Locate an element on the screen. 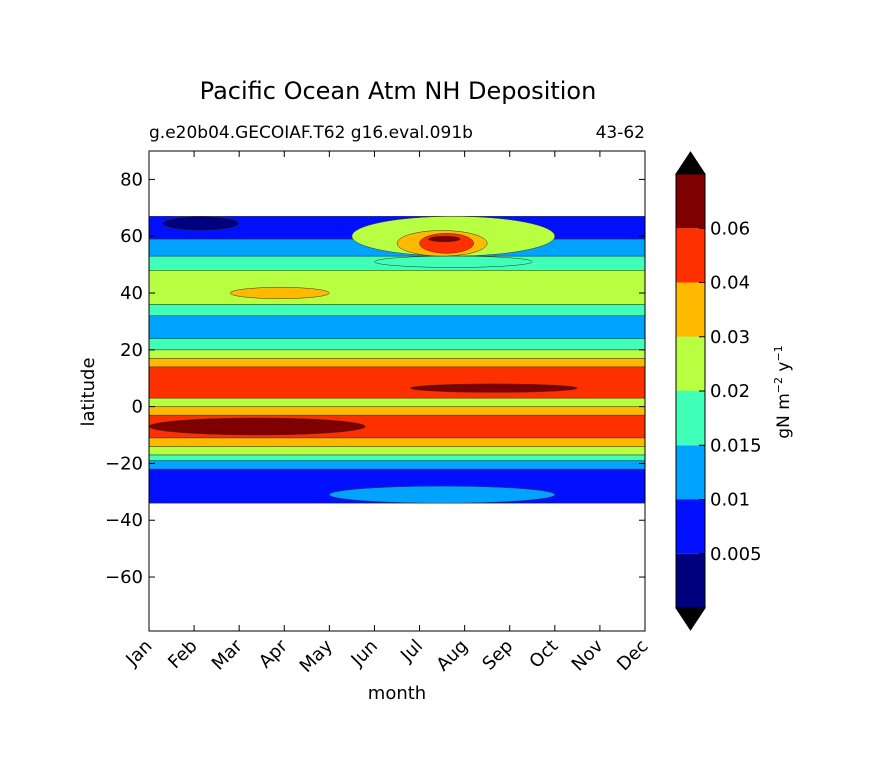 The height and width of the screenshot is (783, 876). x-tick-label: Jul is located at coordinates (411, 651).